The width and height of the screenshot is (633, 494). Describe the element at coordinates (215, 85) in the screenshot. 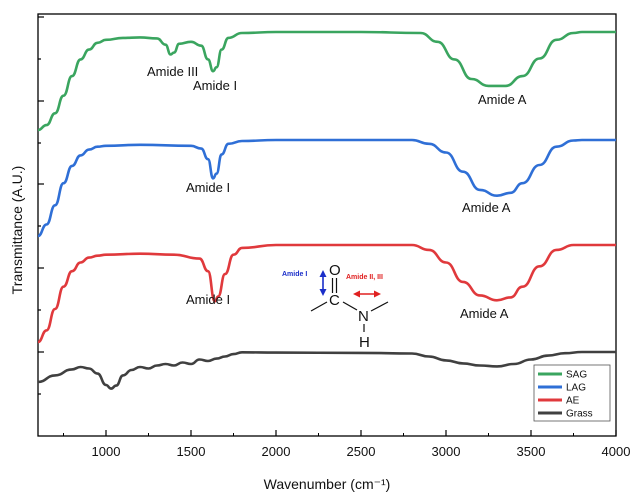

I see `annotation-sag-amide-i: Amide I` at that location.